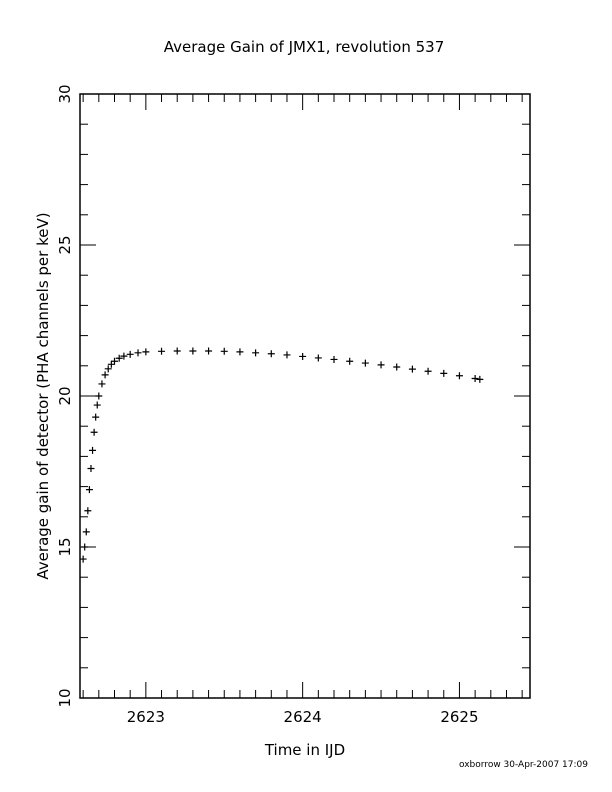 This screenshot has width=612, height=792. I want to click on y-axis-tick-labels: 10 15 20 25 30, so click(65, 395).